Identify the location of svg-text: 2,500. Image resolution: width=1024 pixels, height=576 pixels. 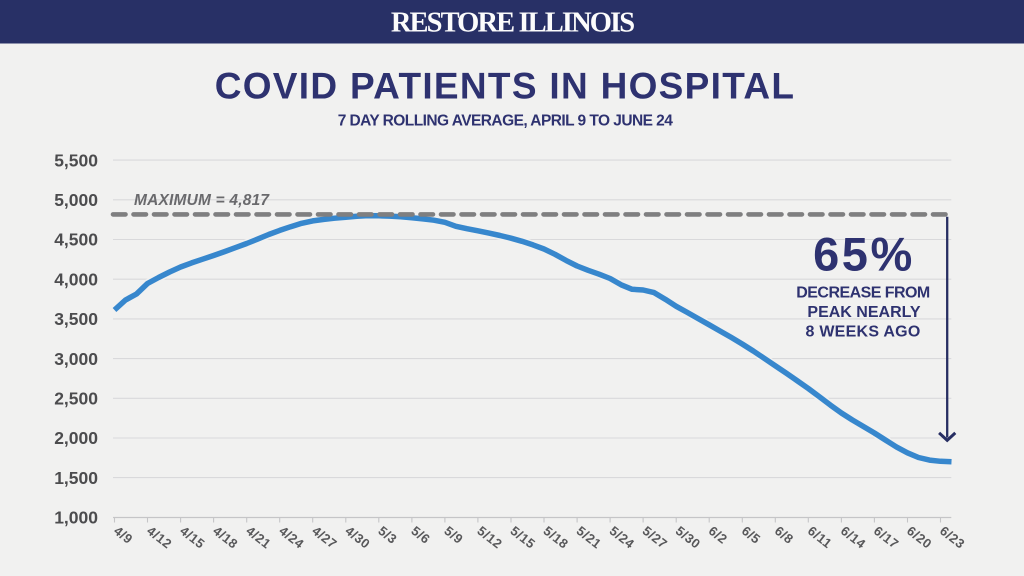
(76, 399).